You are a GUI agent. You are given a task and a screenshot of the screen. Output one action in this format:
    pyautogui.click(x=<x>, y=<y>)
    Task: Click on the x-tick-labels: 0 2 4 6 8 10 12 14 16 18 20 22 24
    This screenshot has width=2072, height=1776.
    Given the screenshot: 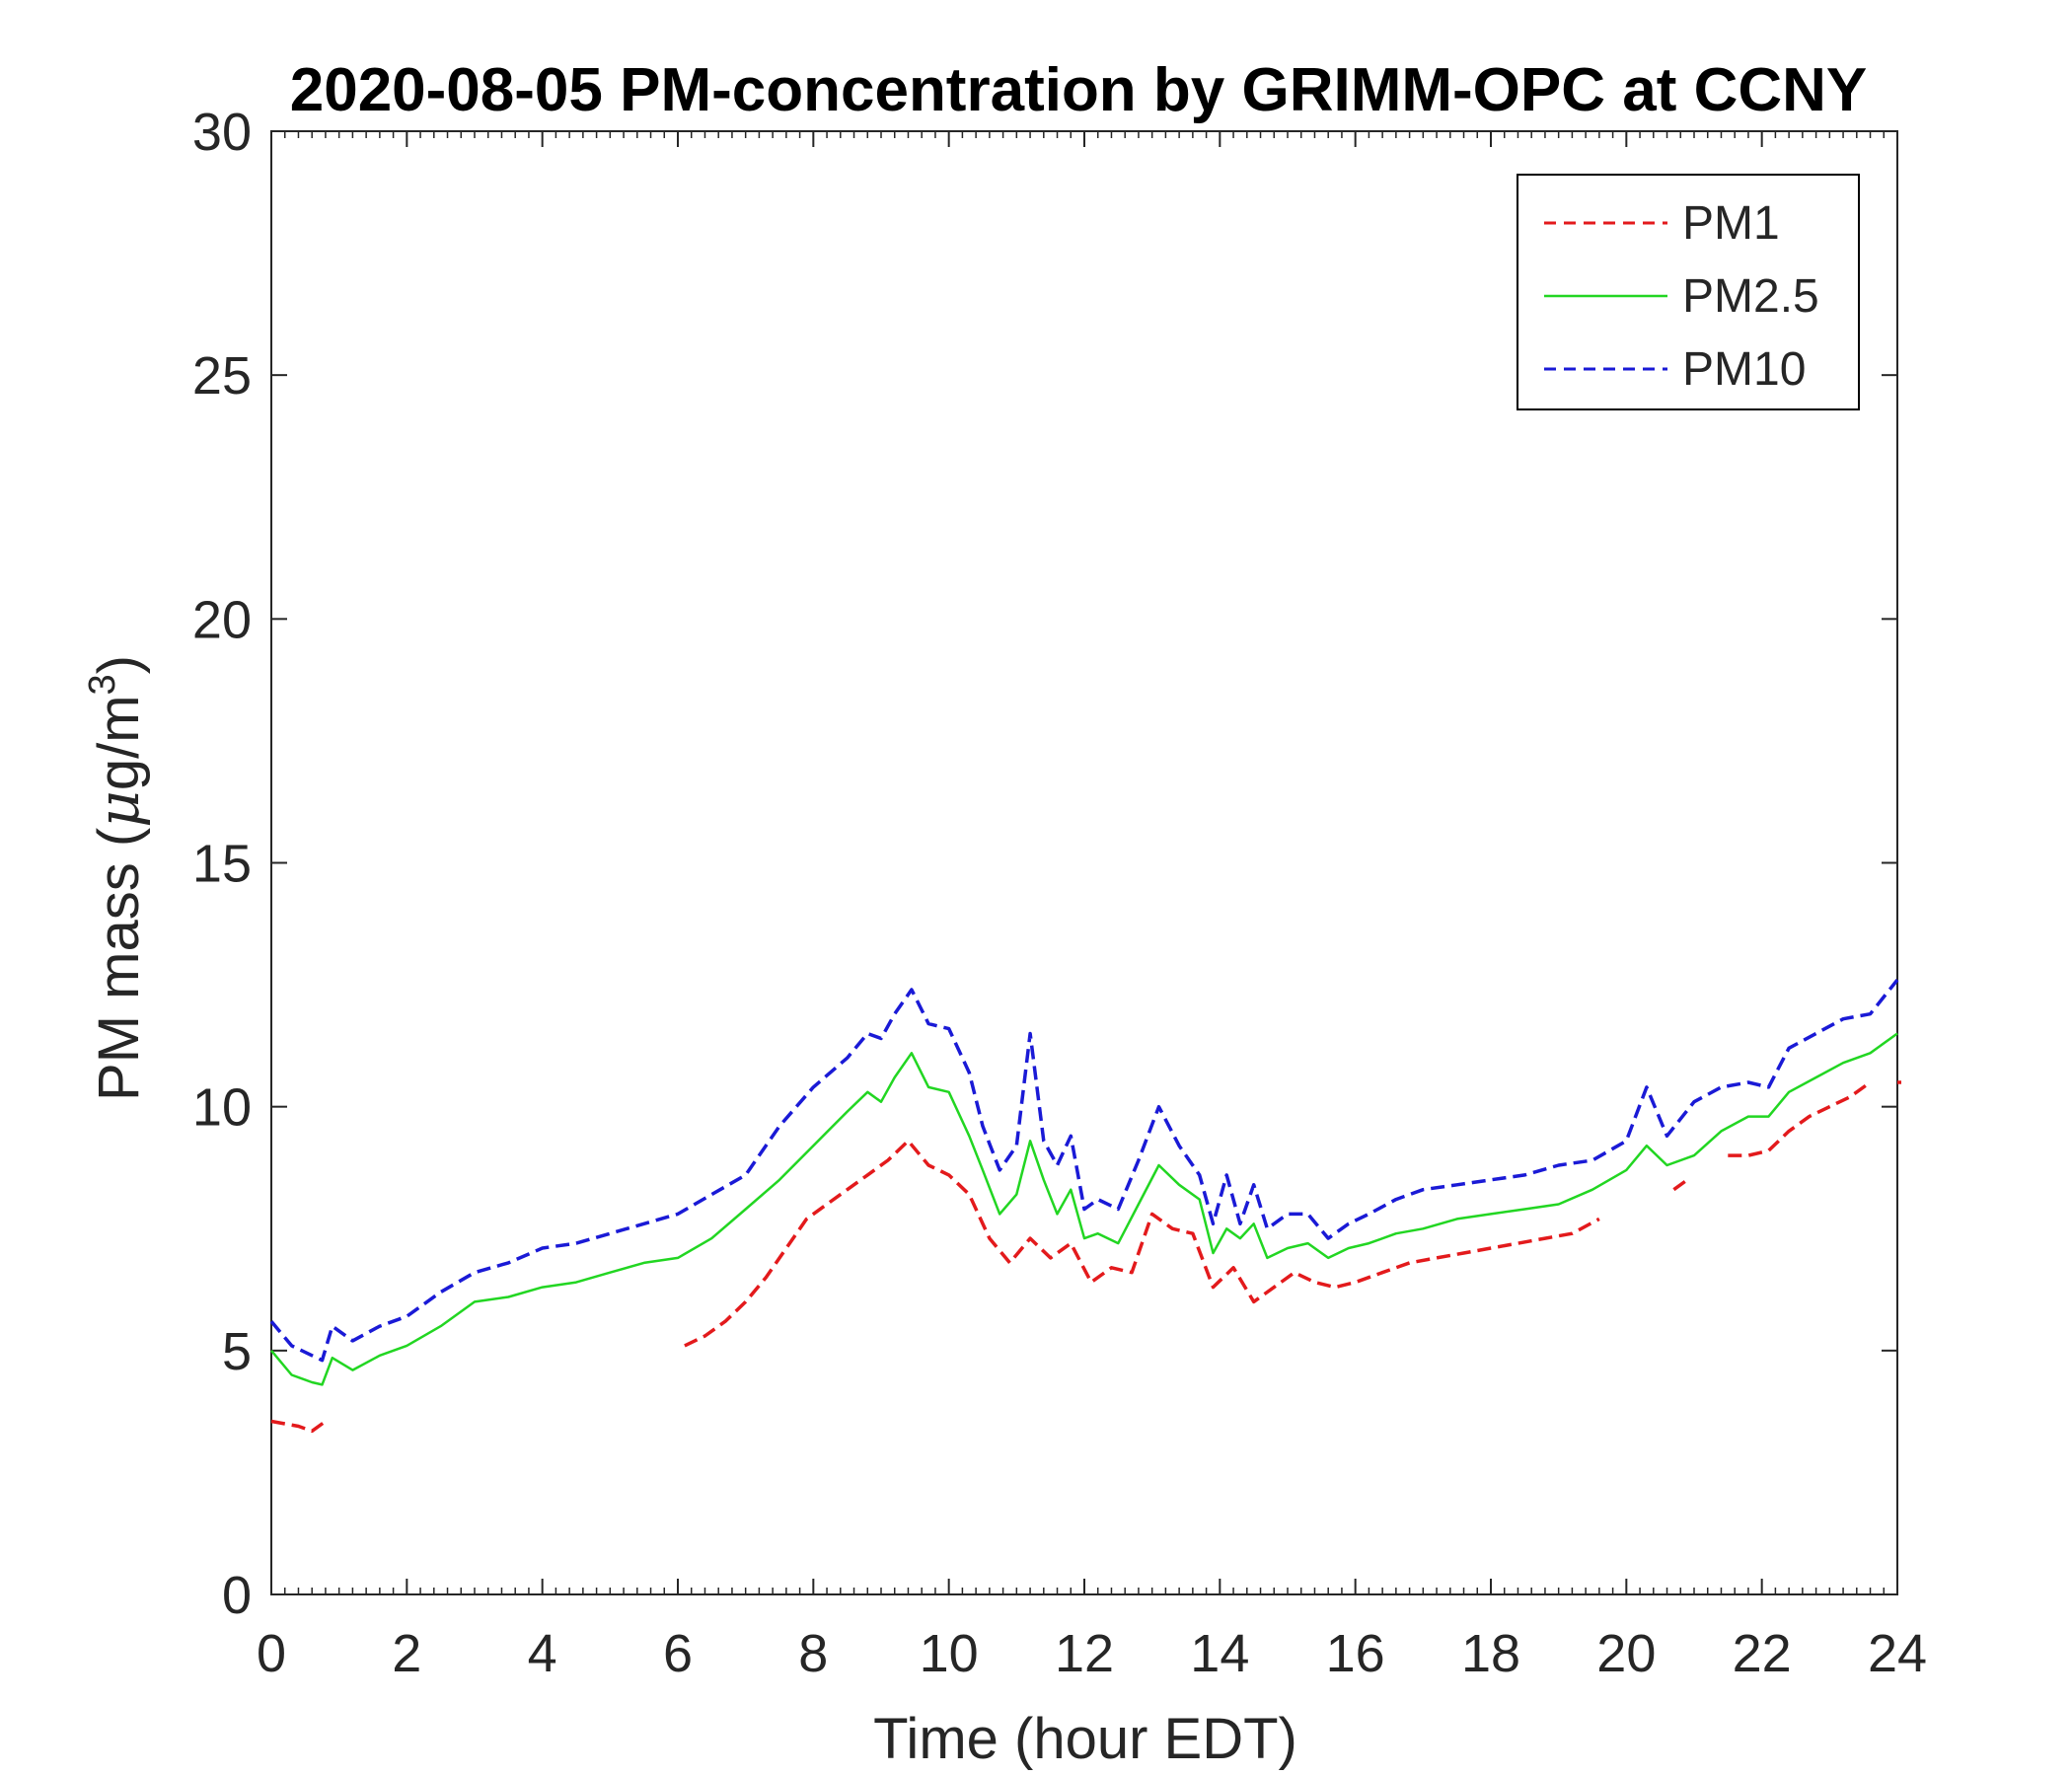 What is the action you would take?
    pyautogui.click(x=1092, y=1654)
    